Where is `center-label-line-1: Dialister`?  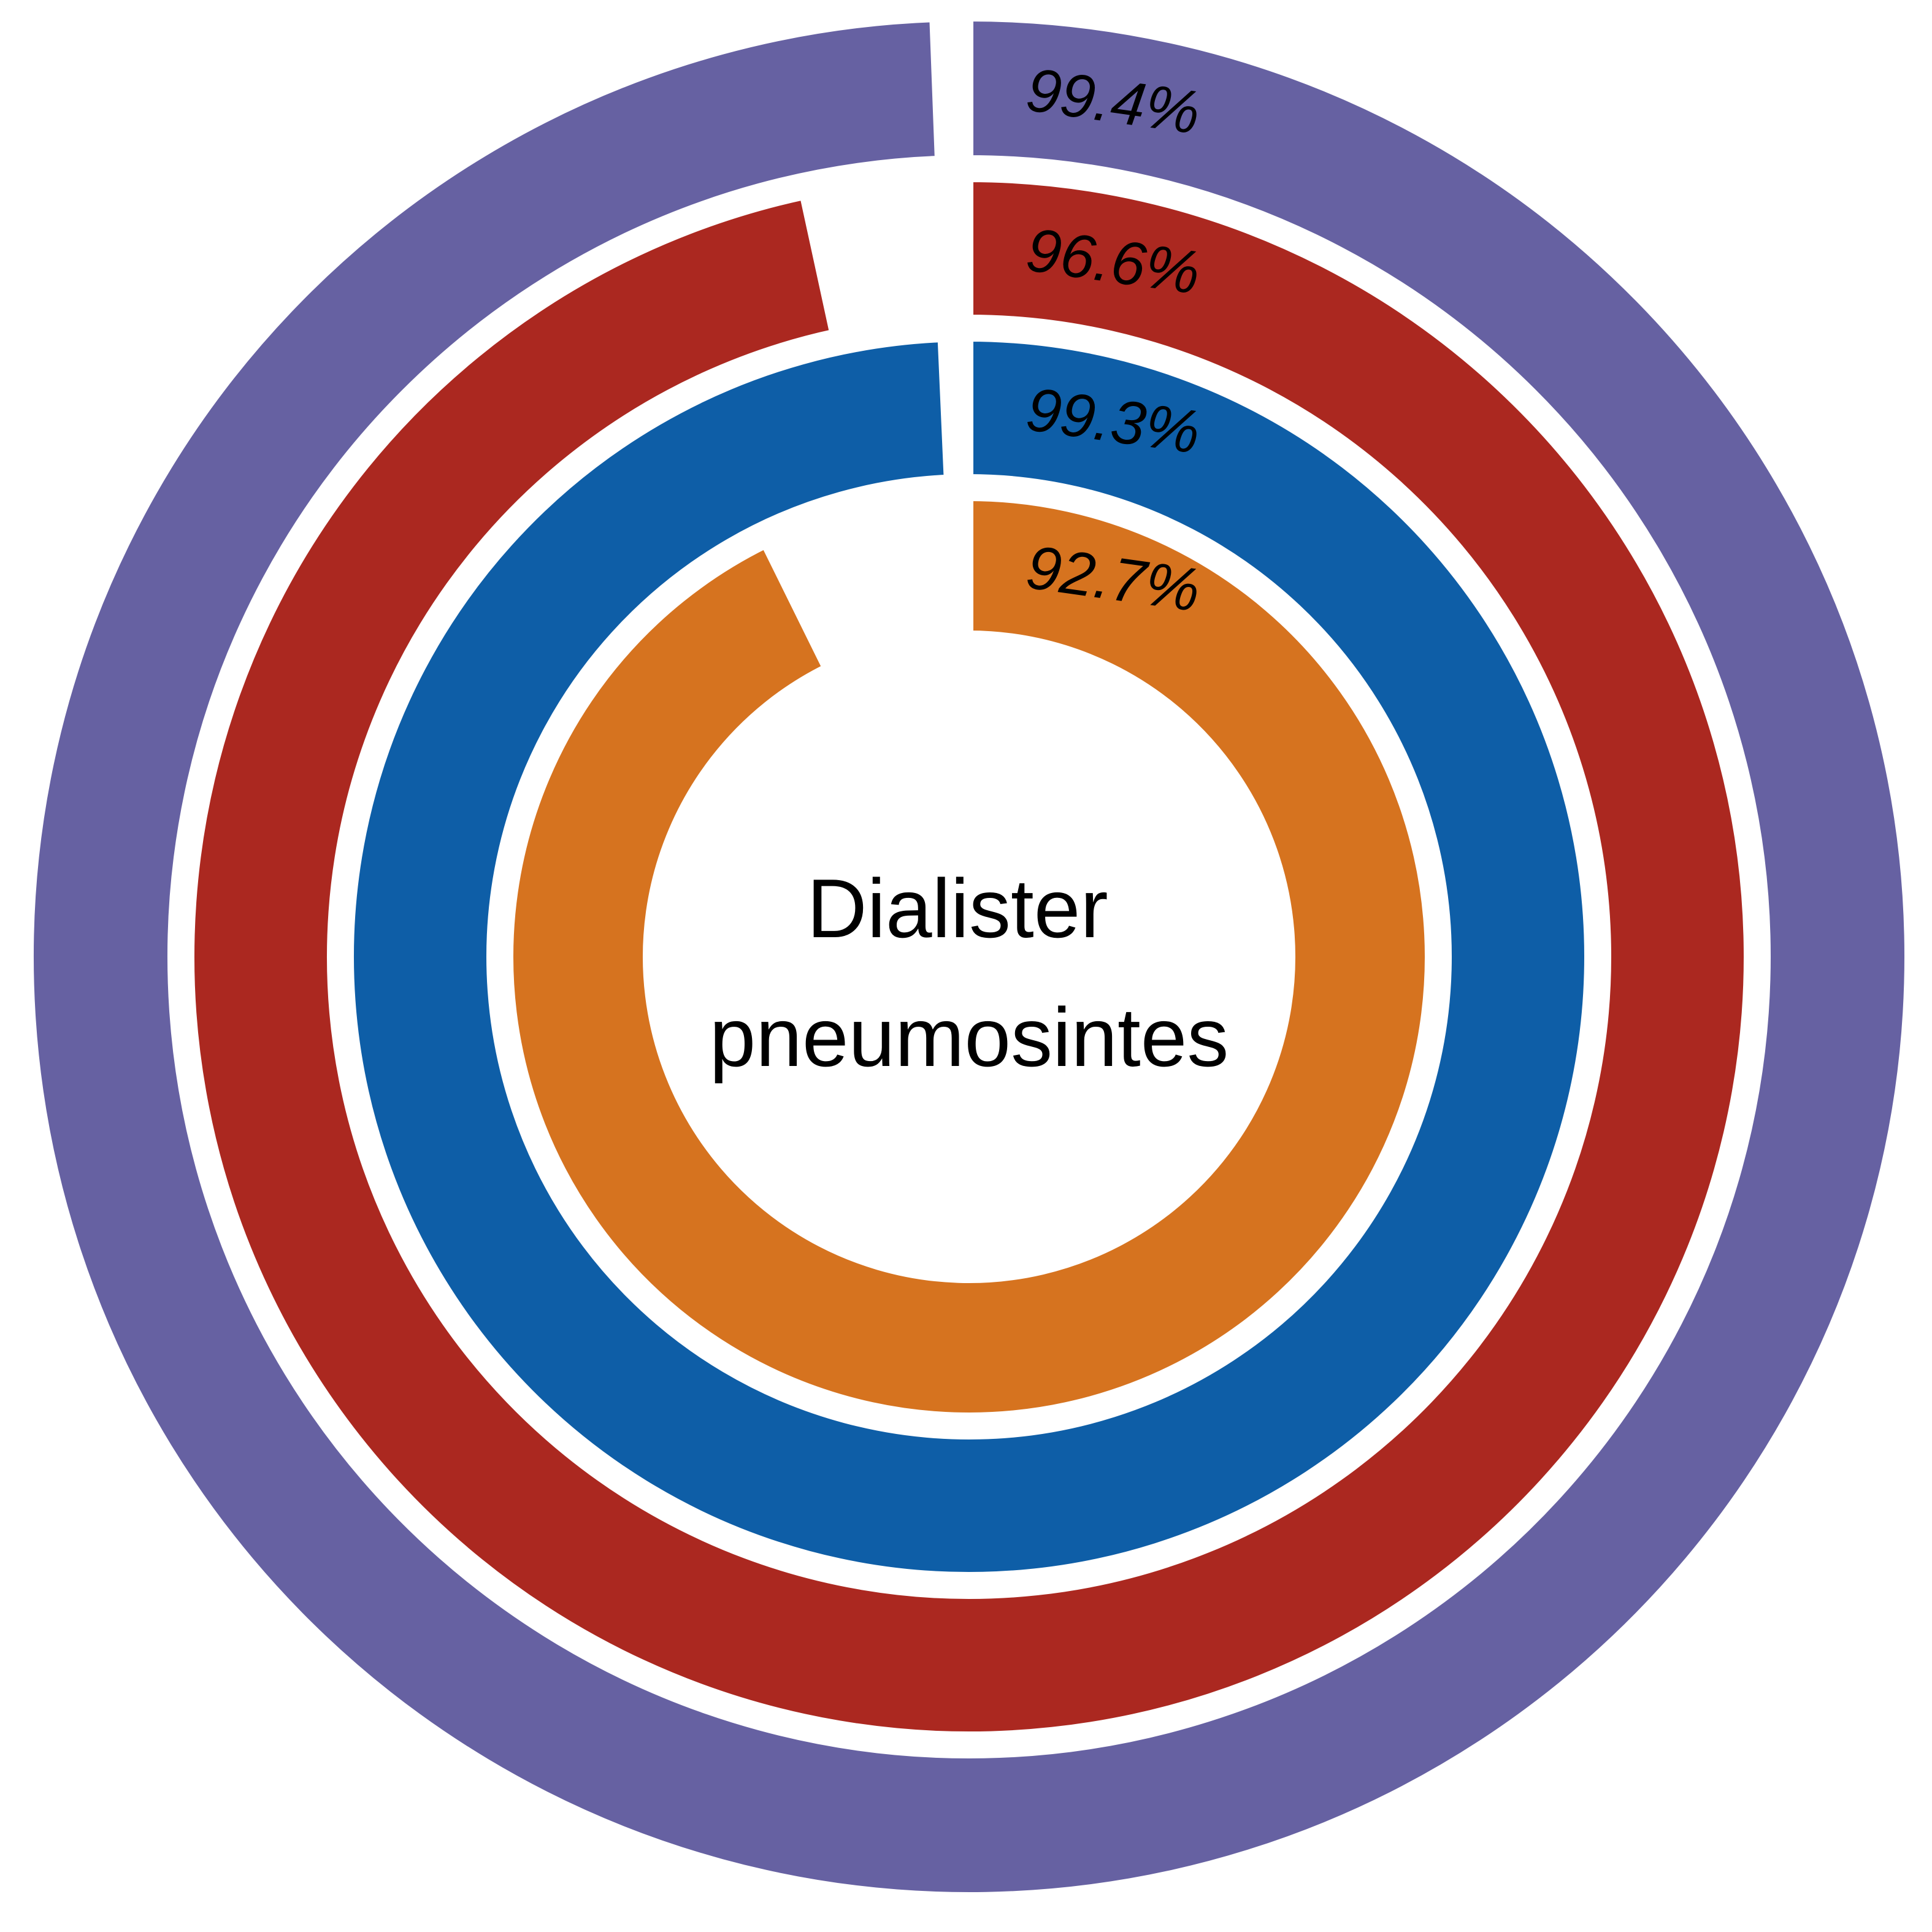 center-label-line-1: Dialister is located at coordinates (957, 908).